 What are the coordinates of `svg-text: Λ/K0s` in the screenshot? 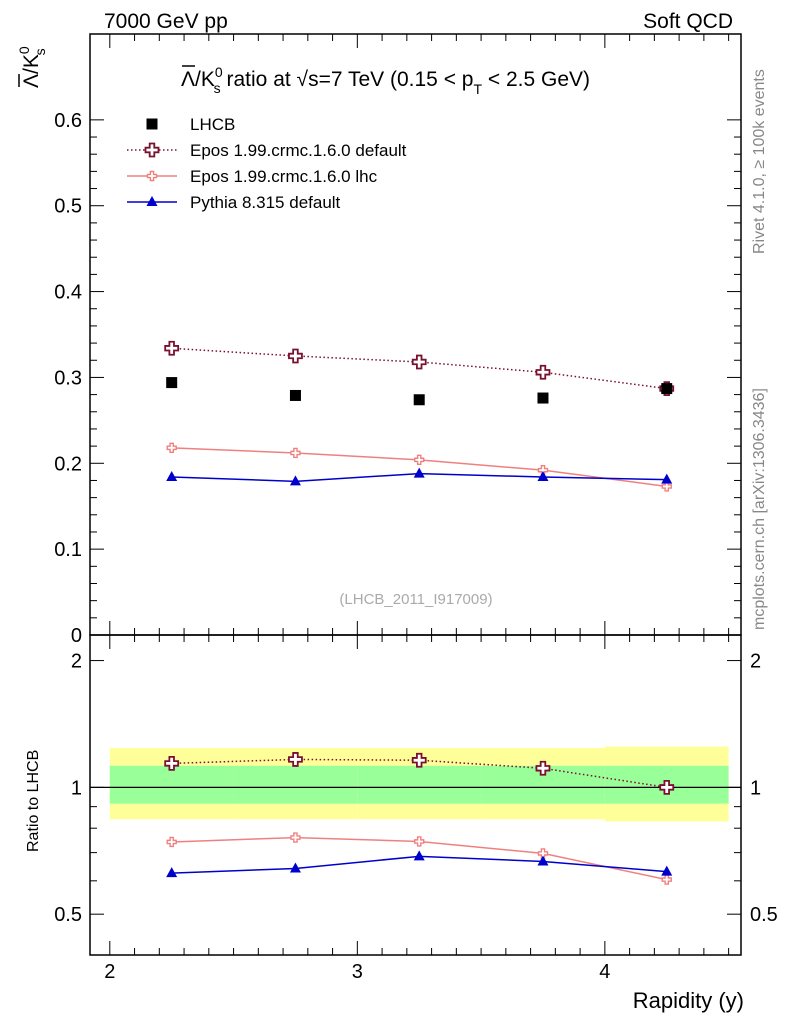 It's located at (32, 67).